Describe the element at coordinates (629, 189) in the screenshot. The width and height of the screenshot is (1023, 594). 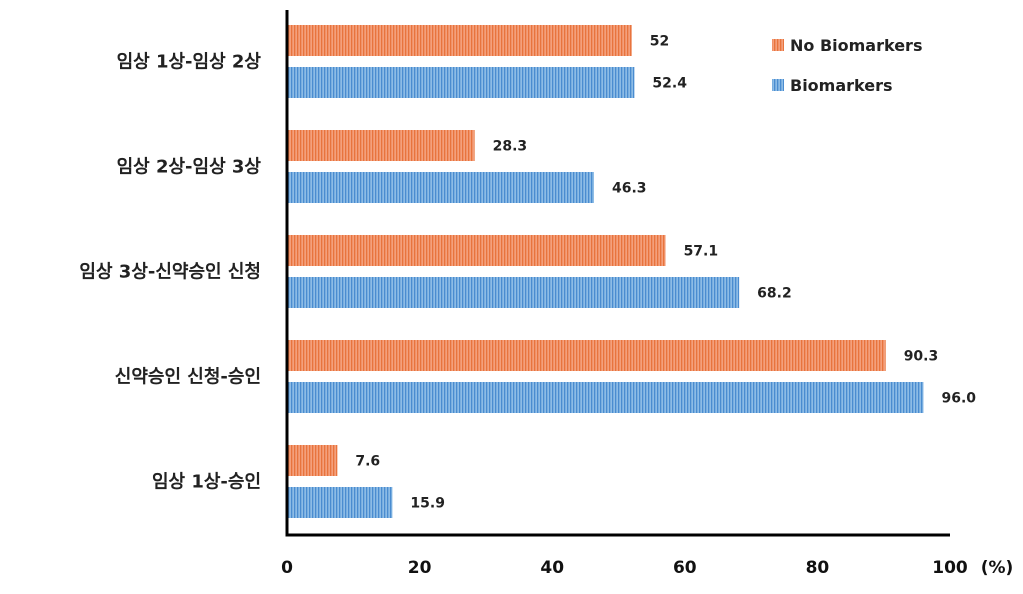
I see `data-label: 46.3` at that location.